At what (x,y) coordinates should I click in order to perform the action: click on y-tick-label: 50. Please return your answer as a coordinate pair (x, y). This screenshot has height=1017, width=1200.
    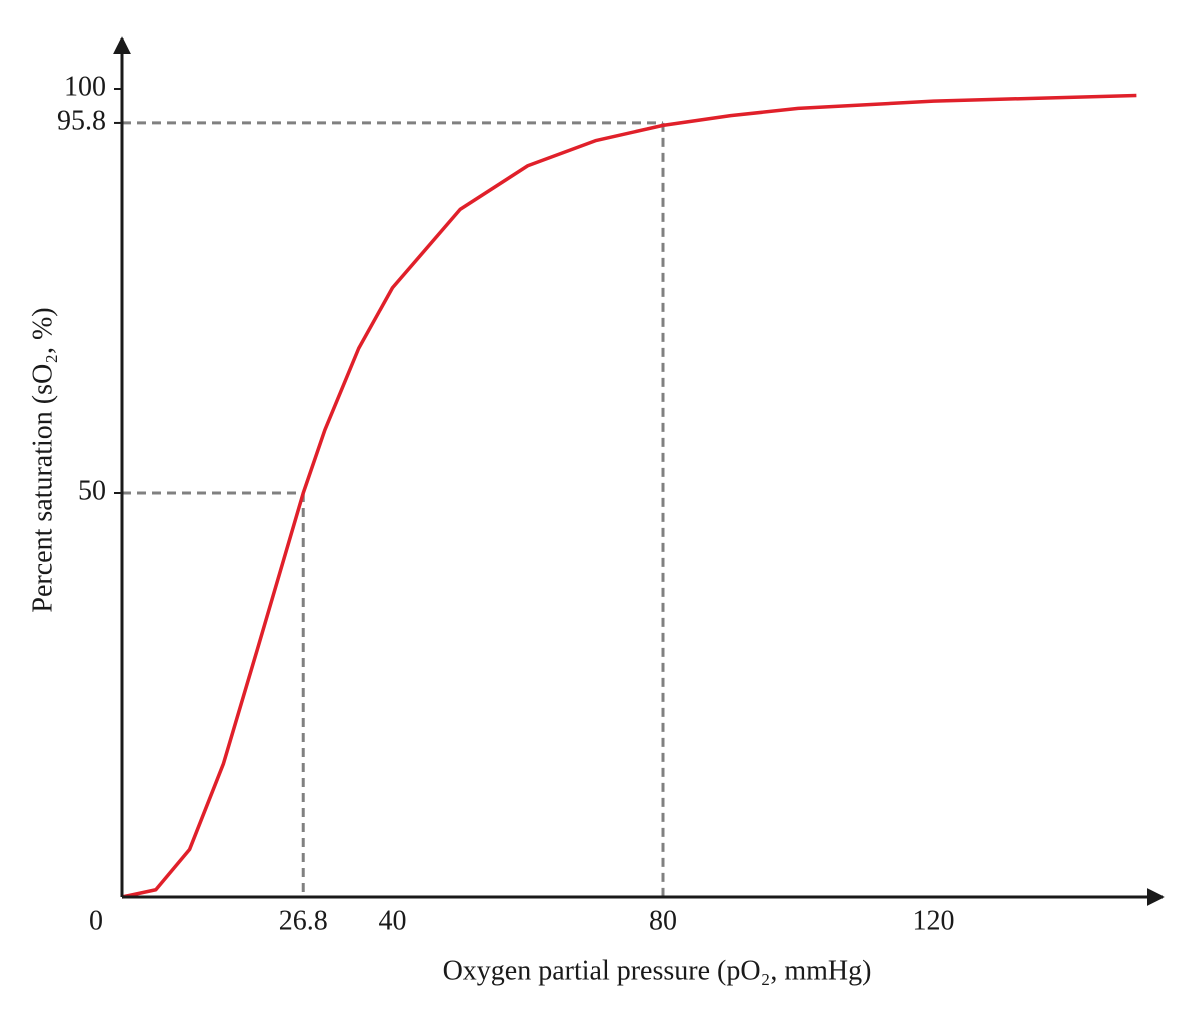
    Looking at the image, I should click on (92, 490).